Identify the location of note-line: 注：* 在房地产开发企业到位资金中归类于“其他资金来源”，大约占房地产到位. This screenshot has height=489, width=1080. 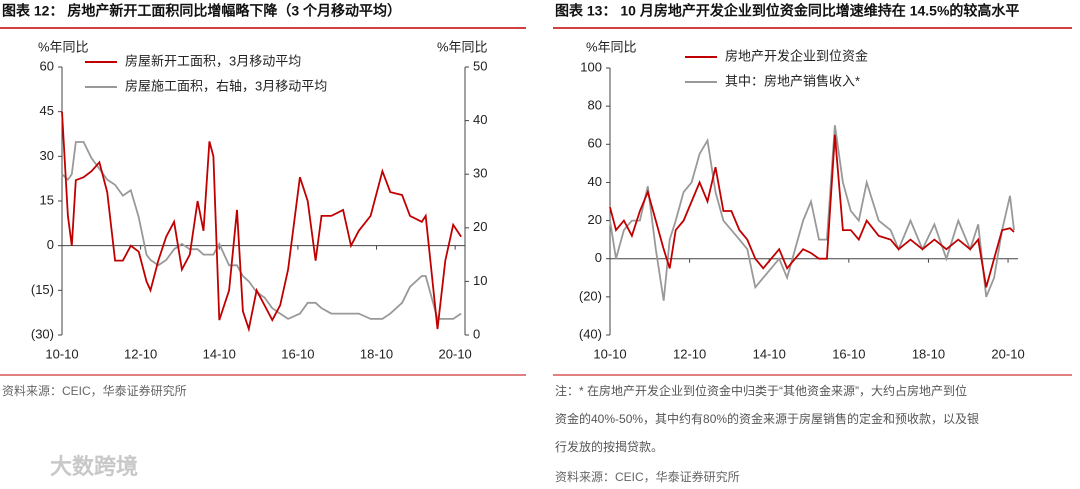
(761, 390).